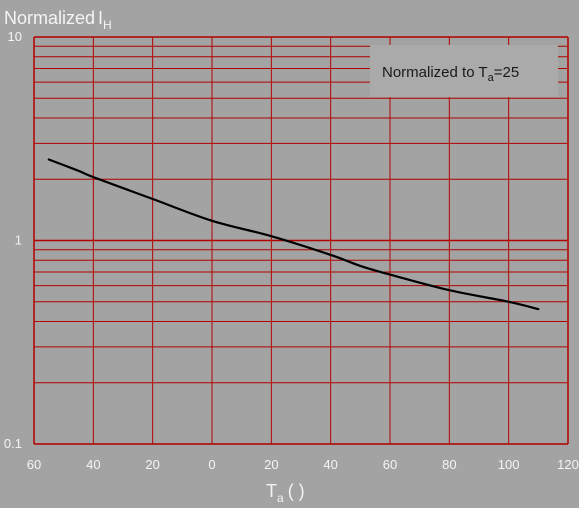 The width and height of the screenshot is (579, 508). I want to click on x-tick-label: 80, so click(449, 464).